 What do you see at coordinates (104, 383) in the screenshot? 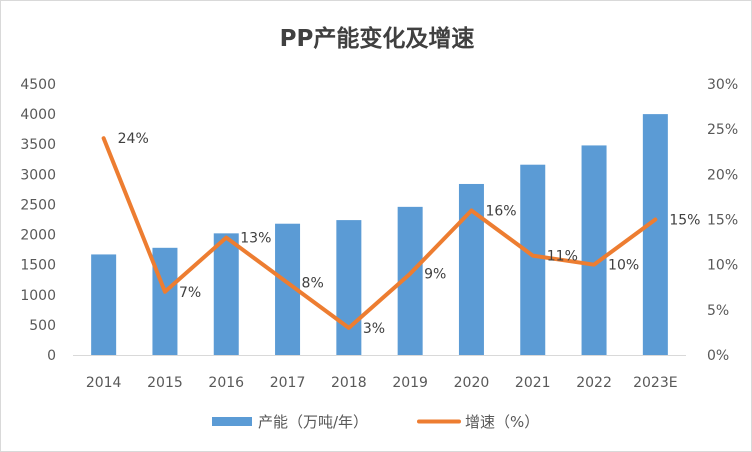
I see `x-tick-label: 2014` at bounding box center [104, 383].